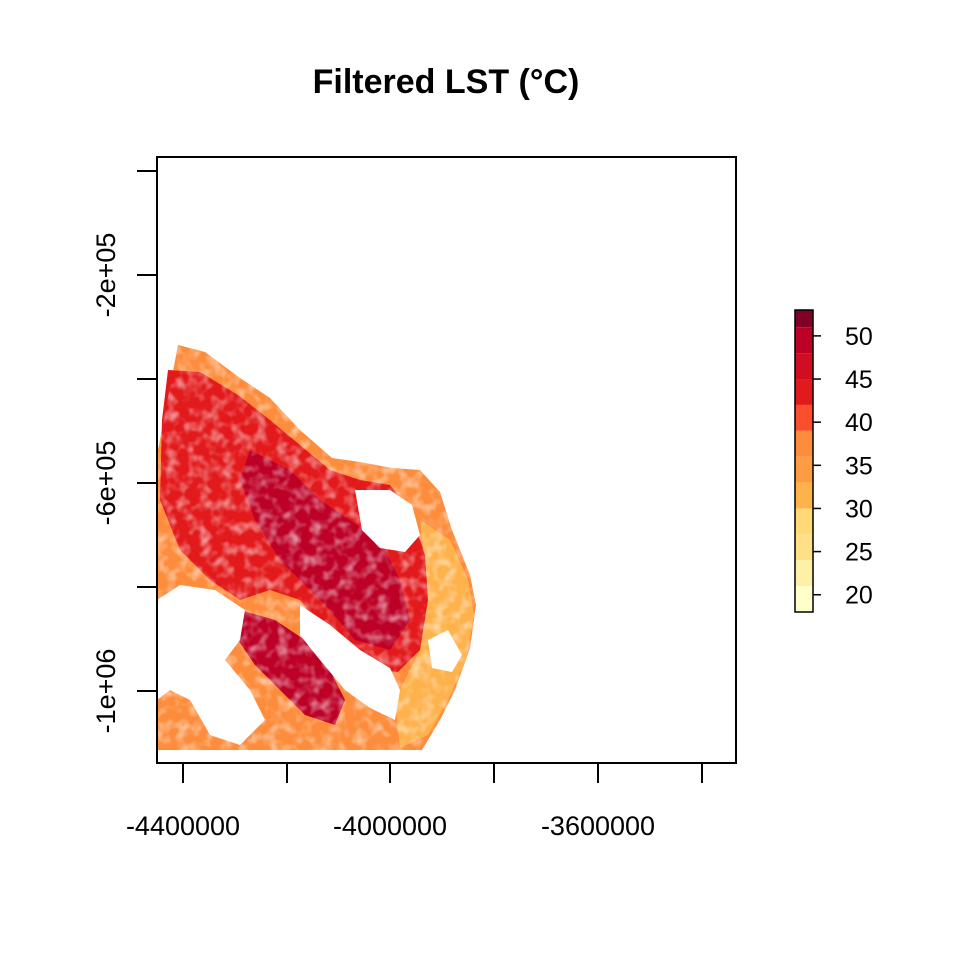 This screenshot has height=960, width=960. What do you see at coordinates (442, 773) in the screenshot?
I see `x-axis` at bounding box center [442, 773].